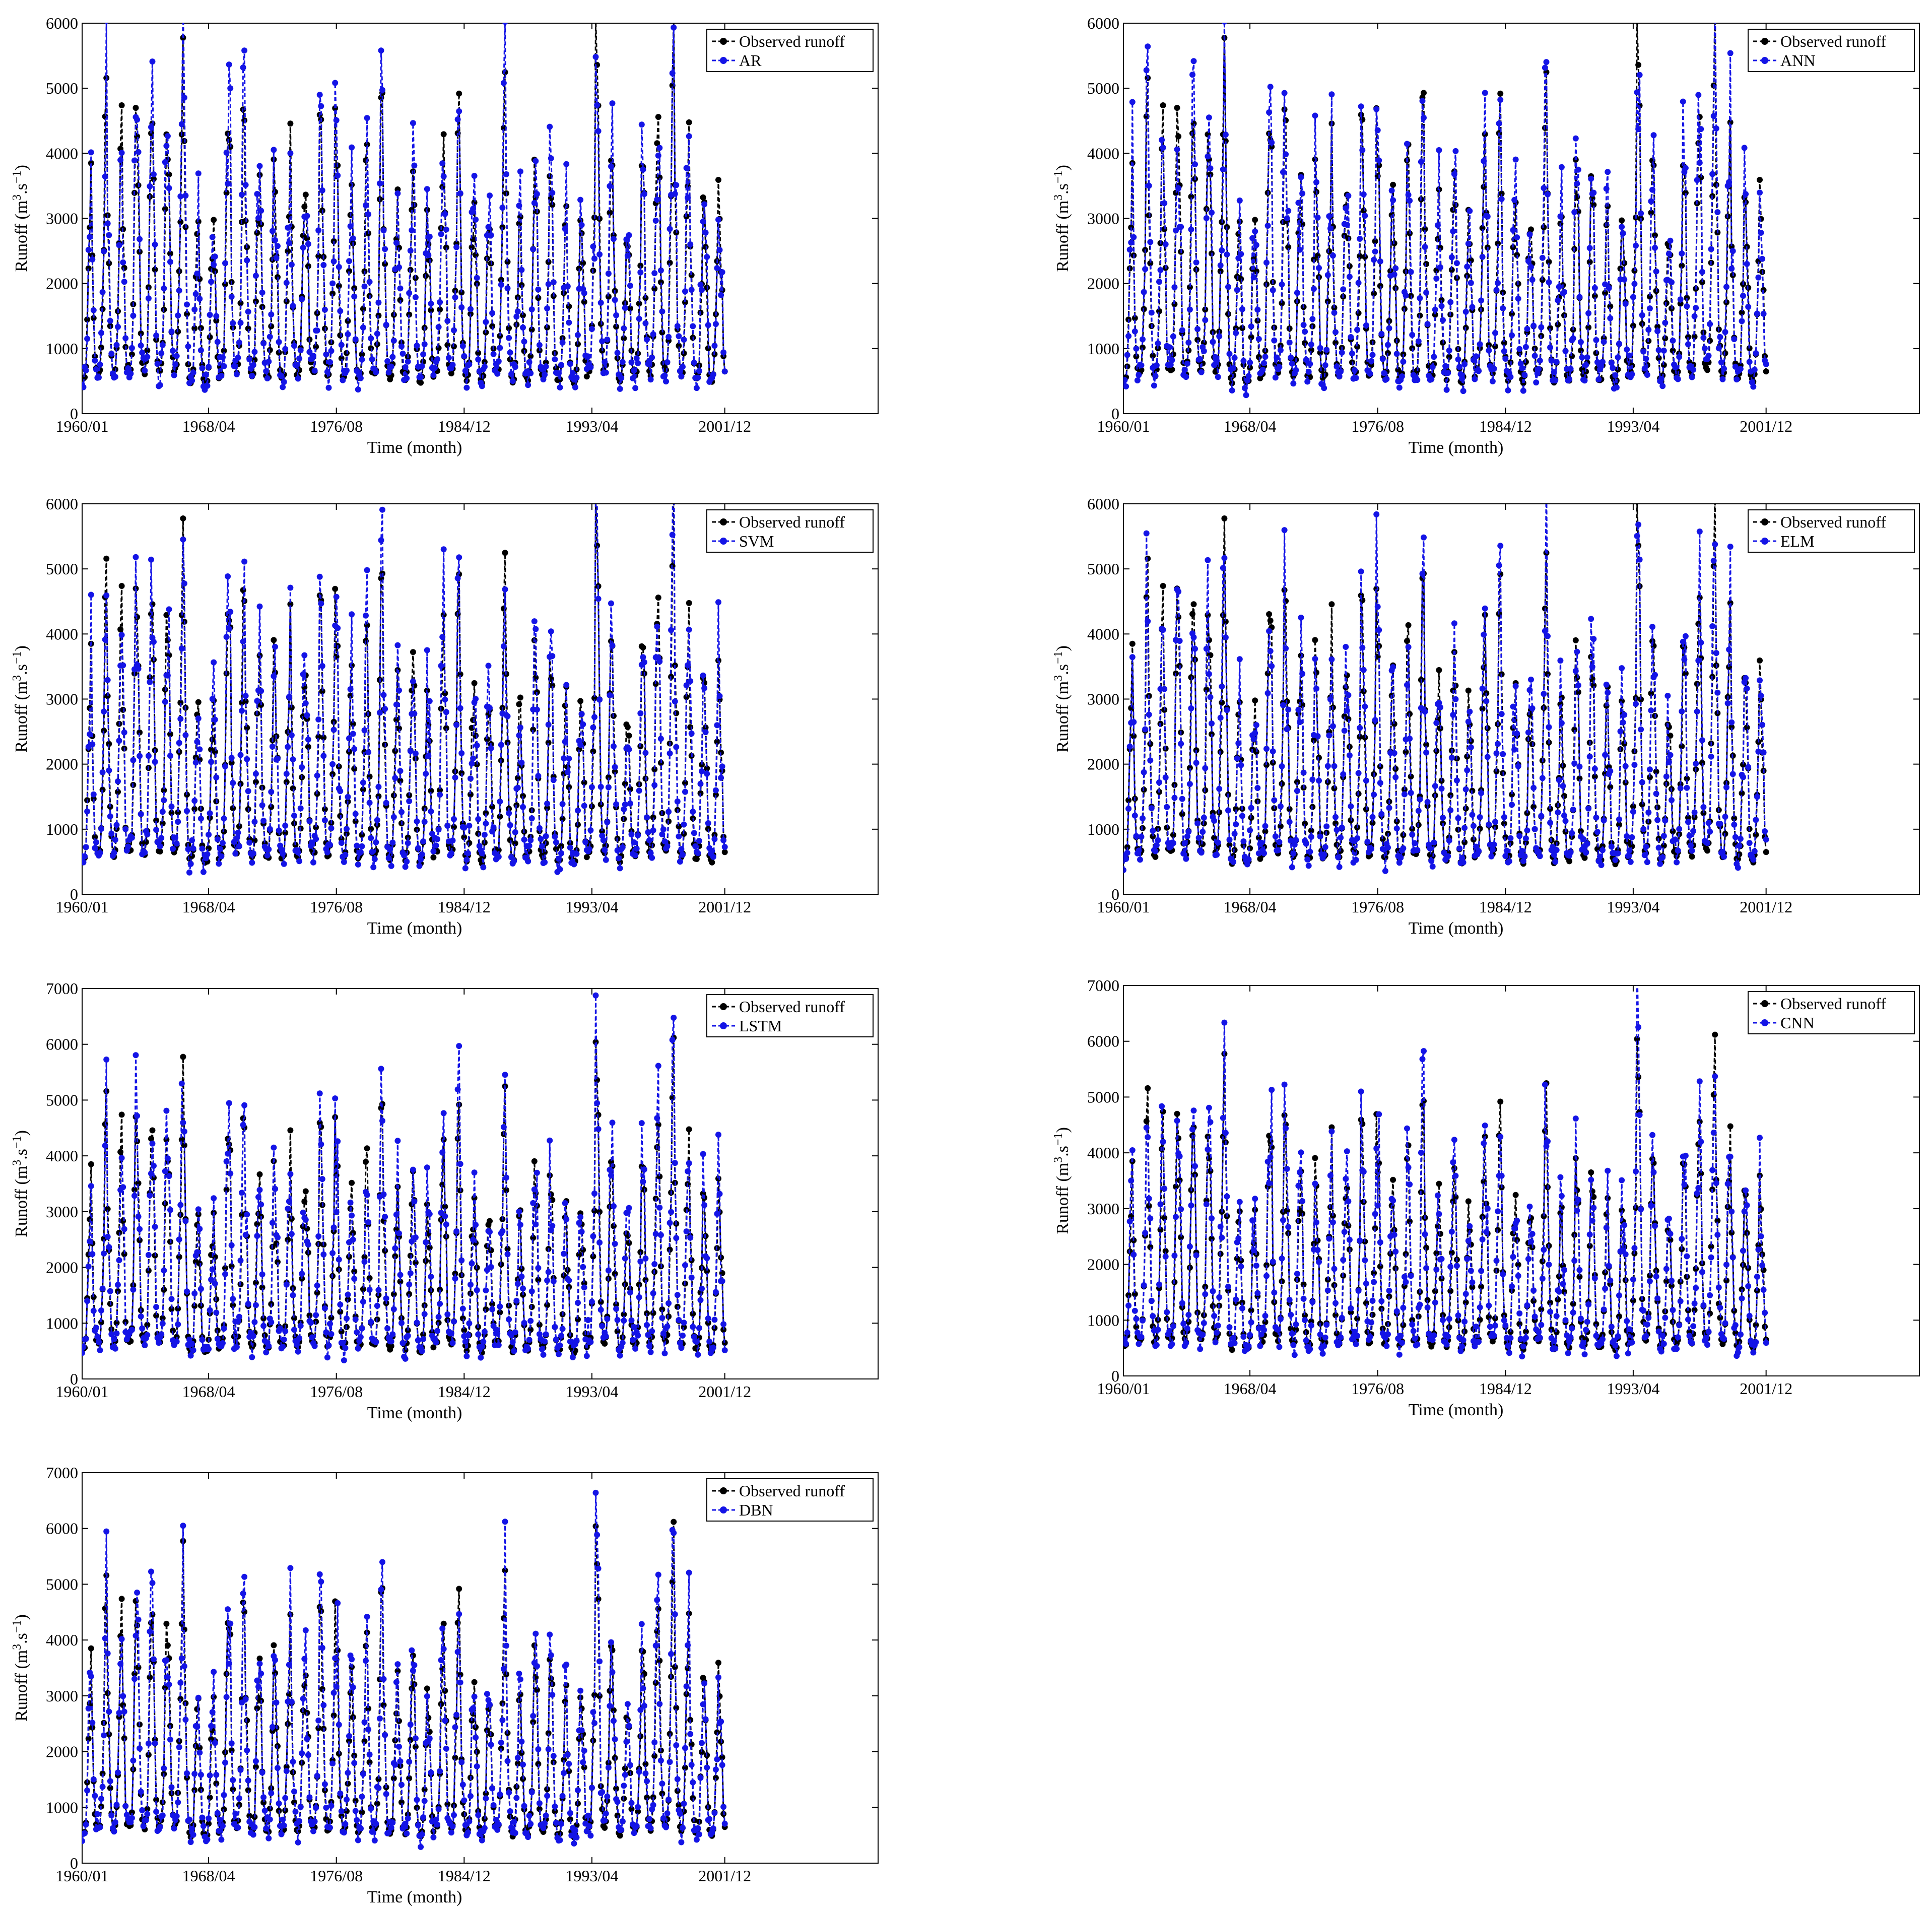 The height and width of the screenshot is (1910, 1932). I want to click on x-tick-label: 1968/04, so click(1250, 426).